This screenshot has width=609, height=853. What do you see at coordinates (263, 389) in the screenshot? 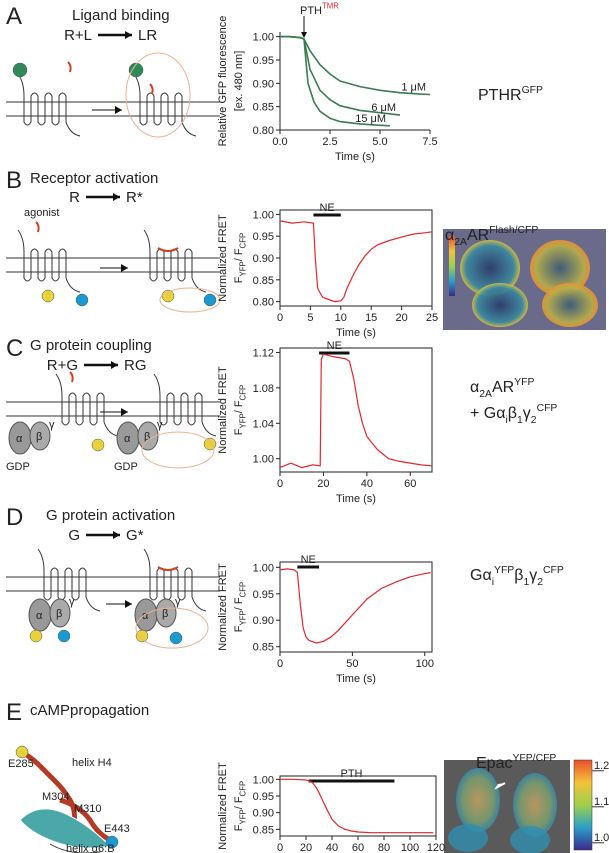
I see `y-tick-label: 1.08` at bounding box center [263, 389].